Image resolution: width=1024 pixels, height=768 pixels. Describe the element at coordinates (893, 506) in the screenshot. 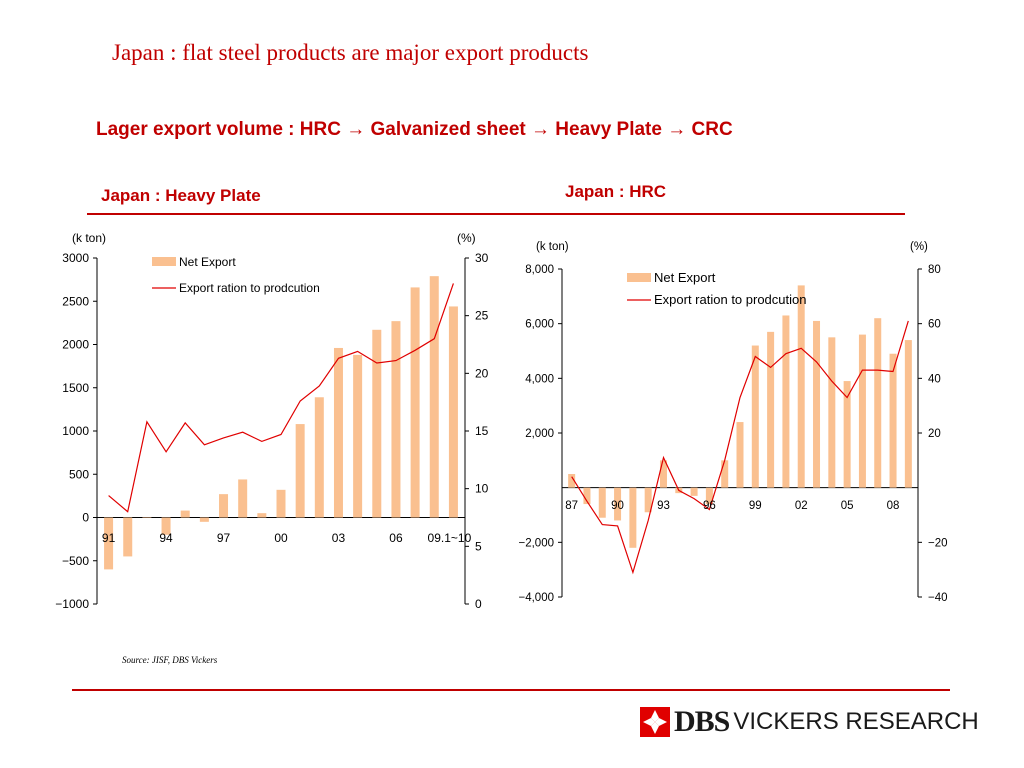

I see `hrc-x-tick-label: 08` at that location.